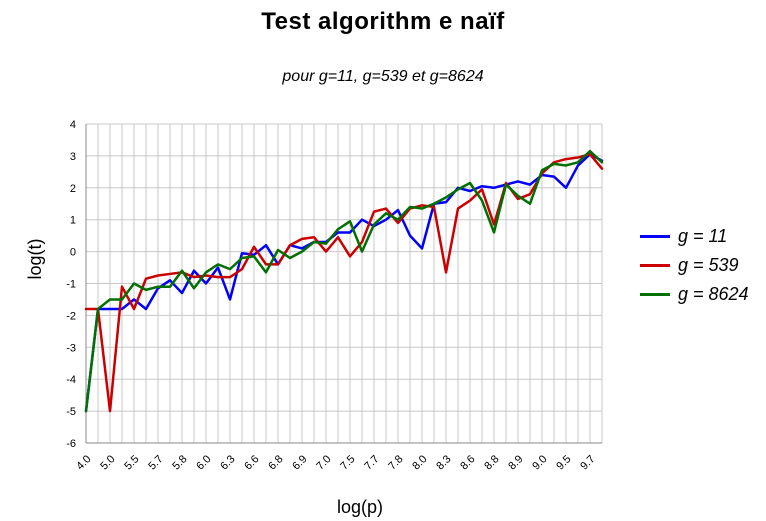 The image size is (766, 521). I want to click on legend-label: g = 11, so click(703, 236).